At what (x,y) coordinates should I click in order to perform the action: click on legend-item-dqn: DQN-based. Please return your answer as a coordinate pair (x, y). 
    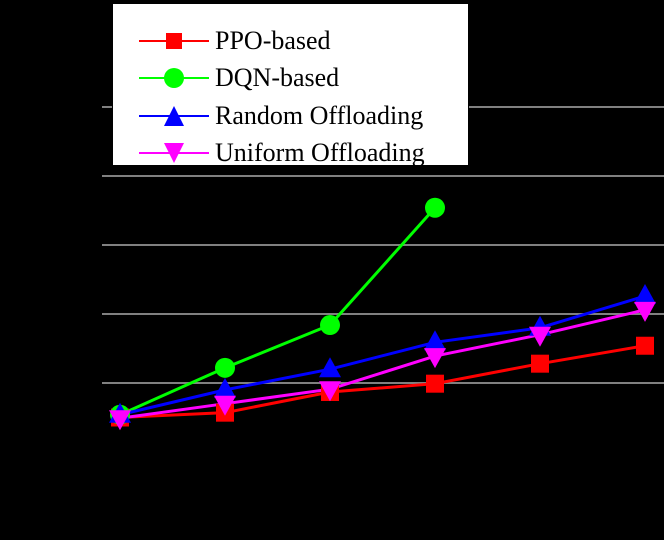
    Looking at the image, I should click on (290, 78).